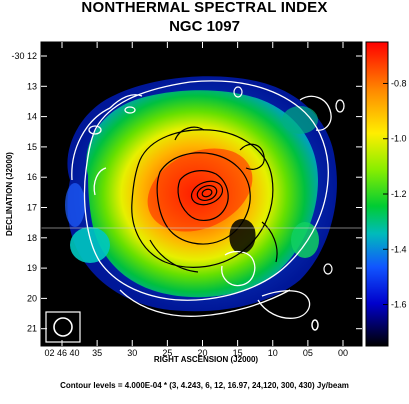  I want to click on colorbar-tick-label: -0.8, so click(399, 83).